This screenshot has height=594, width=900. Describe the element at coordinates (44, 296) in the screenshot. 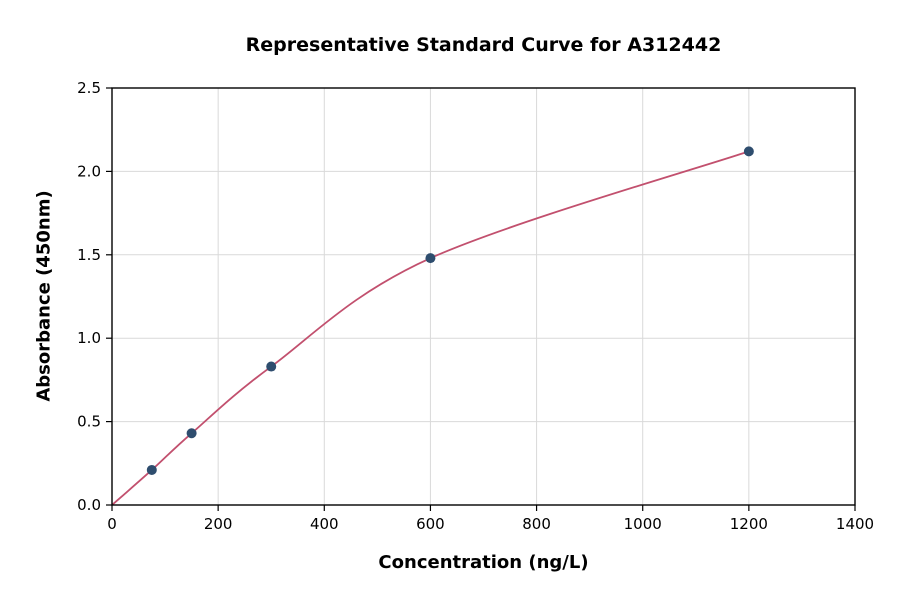

I see `y-axis-label: Absorbance (450nm)` at that location.